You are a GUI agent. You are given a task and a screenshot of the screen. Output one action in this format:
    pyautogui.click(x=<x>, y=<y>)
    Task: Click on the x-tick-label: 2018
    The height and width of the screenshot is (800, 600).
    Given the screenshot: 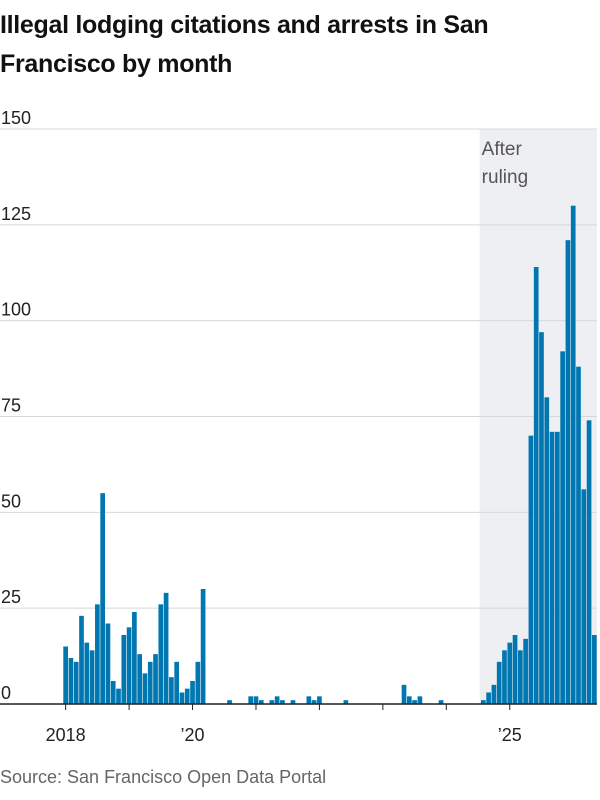 What is the action you would take?
    pyautogui.click(x=66, y=735)
    